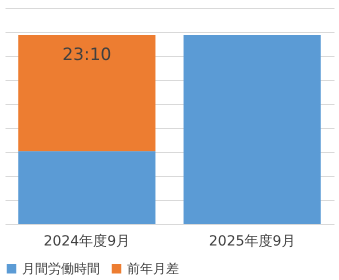 Image resolution: width=339 pixels, height=280 pixels. What do you see at coordinates (61, 269) in the screenshot?
I see `legend-label: 月間労働時間` at bounding box center [61, 269].